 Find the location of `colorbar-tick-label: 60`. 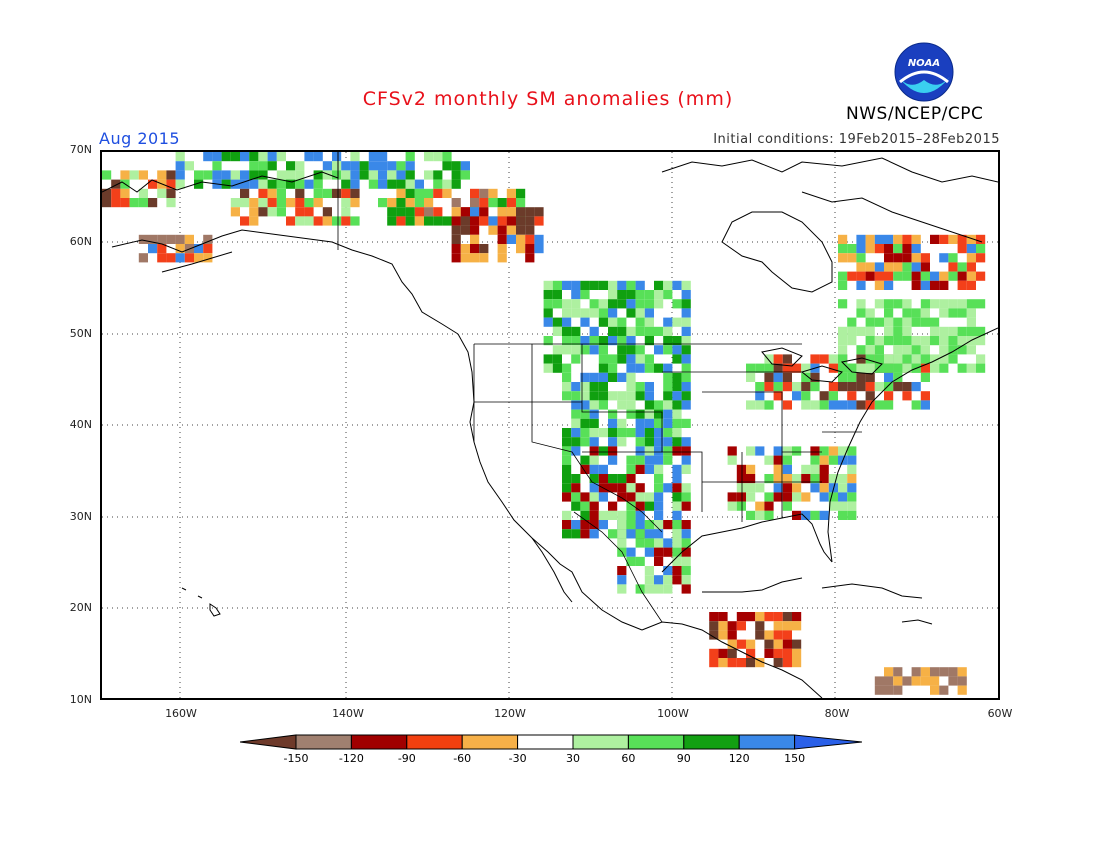

colorbar-tick-label: 60 is located at coordinates (628, 758).